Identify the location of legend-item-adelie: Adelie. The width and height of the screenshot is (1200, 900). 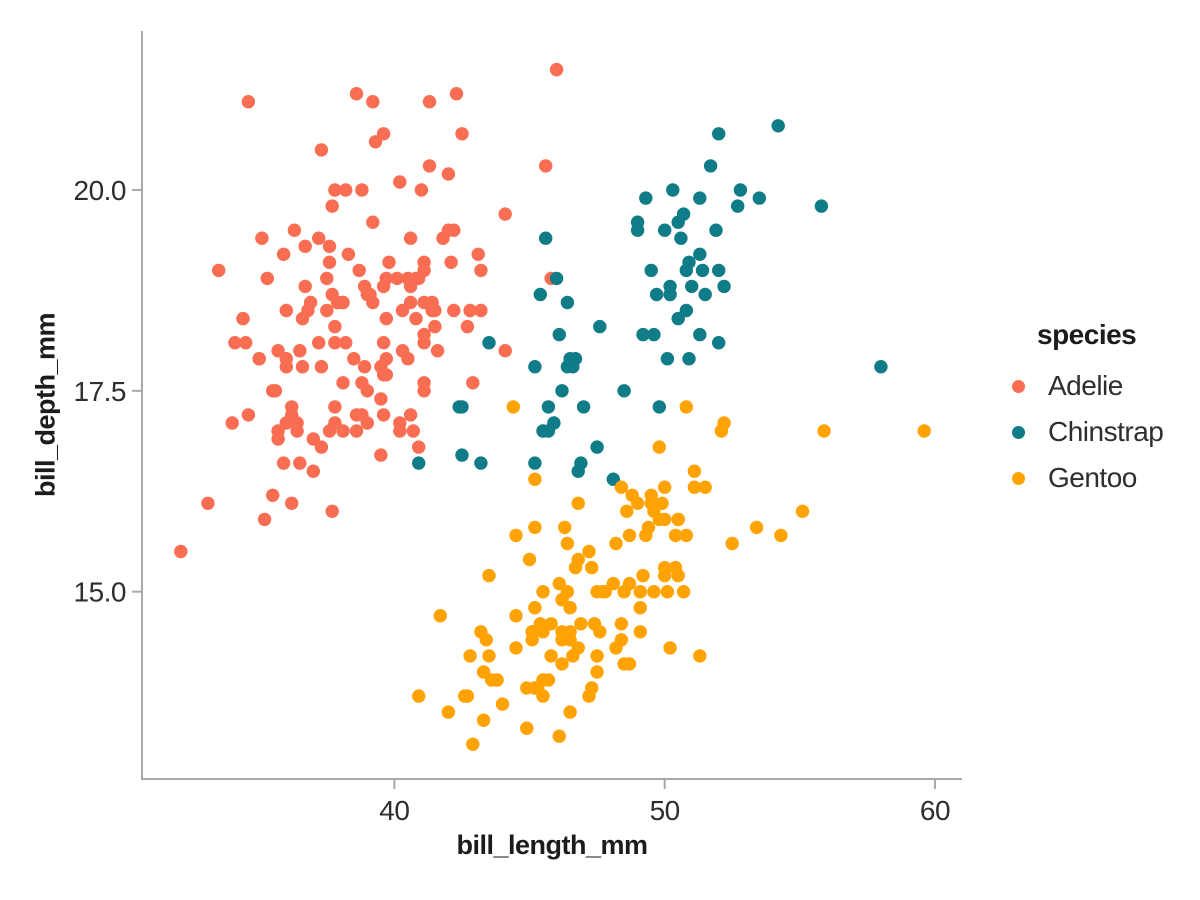
(1087, 386).